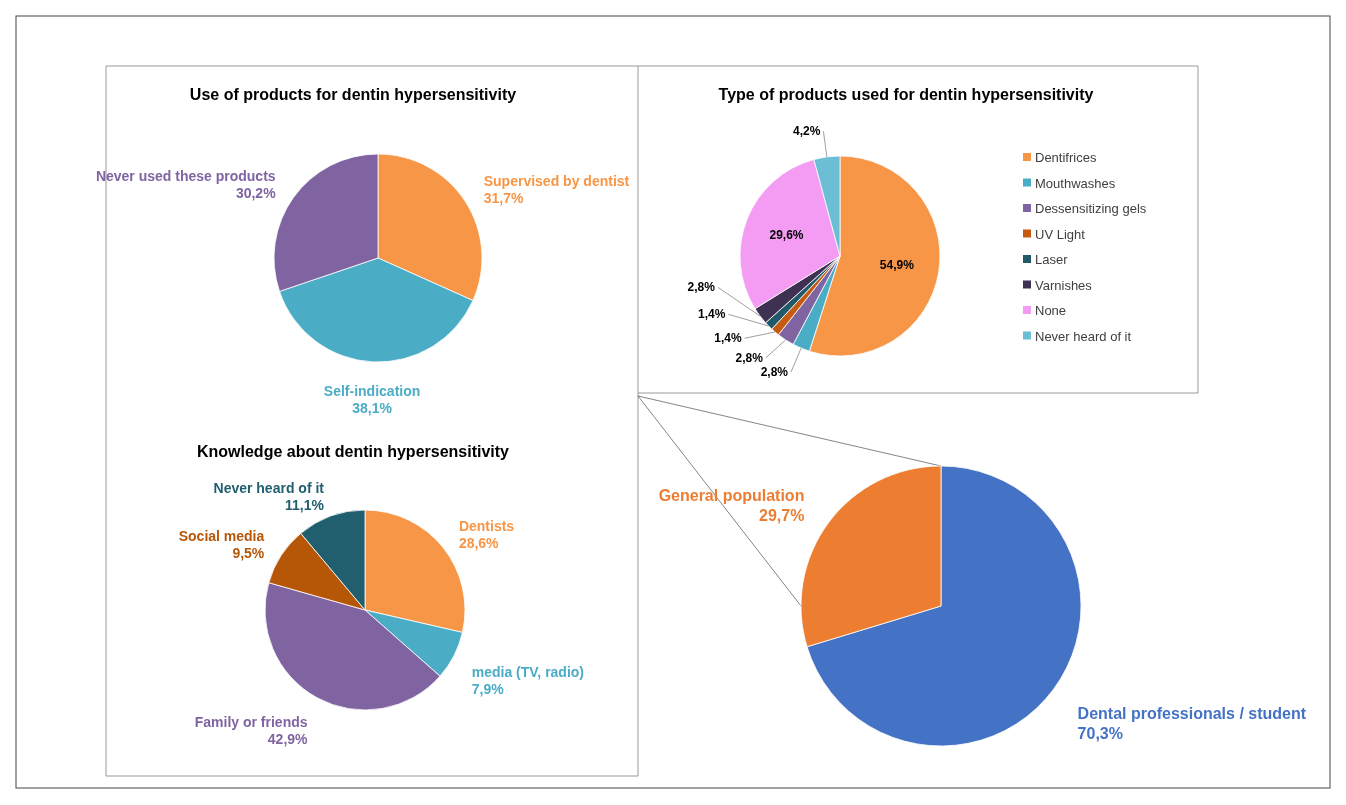 This screenshot has height=805, width=1346. What do you see at coordinates (503, 197) in the screenshot?
I see `data-label: 31,7%` at bounding box center [503, 197].